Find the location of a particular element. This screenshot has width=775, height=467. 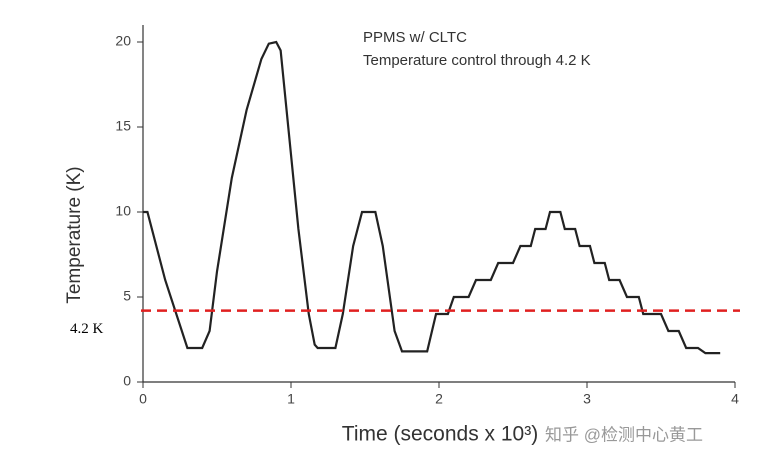

y-tick-label: 0 is located at coordinates (127, 381).